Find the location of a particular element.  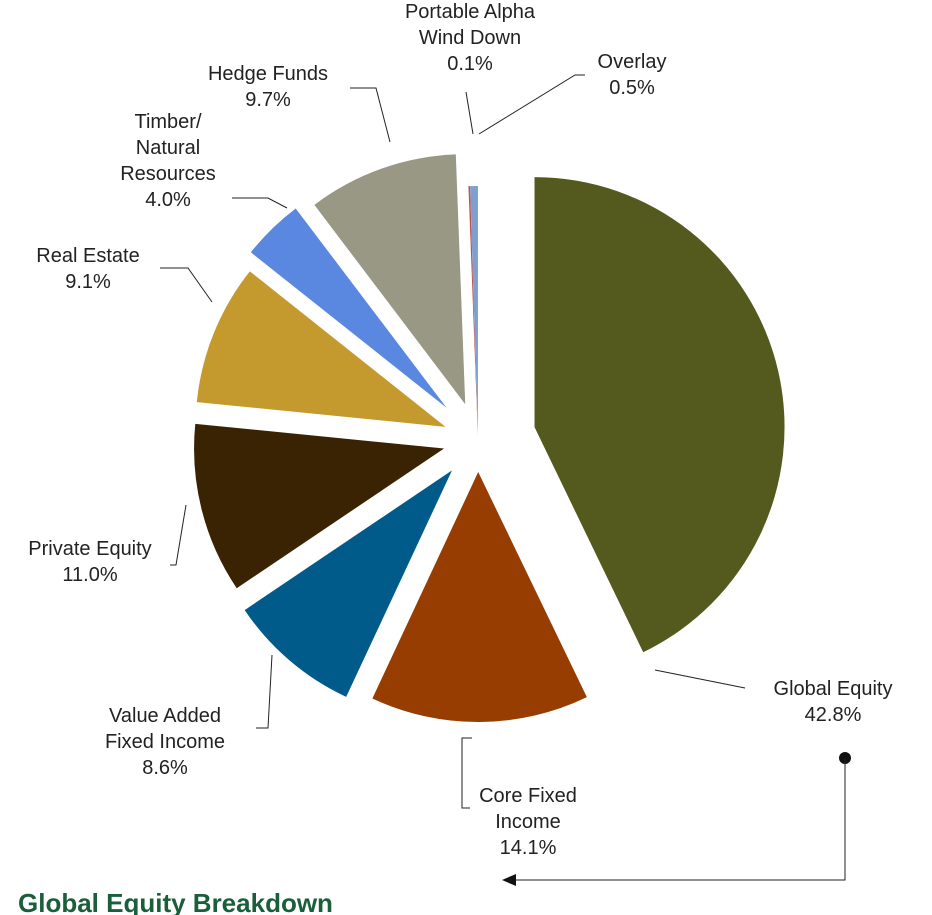

category-label: Overlay is located at coordinates (632, 62).